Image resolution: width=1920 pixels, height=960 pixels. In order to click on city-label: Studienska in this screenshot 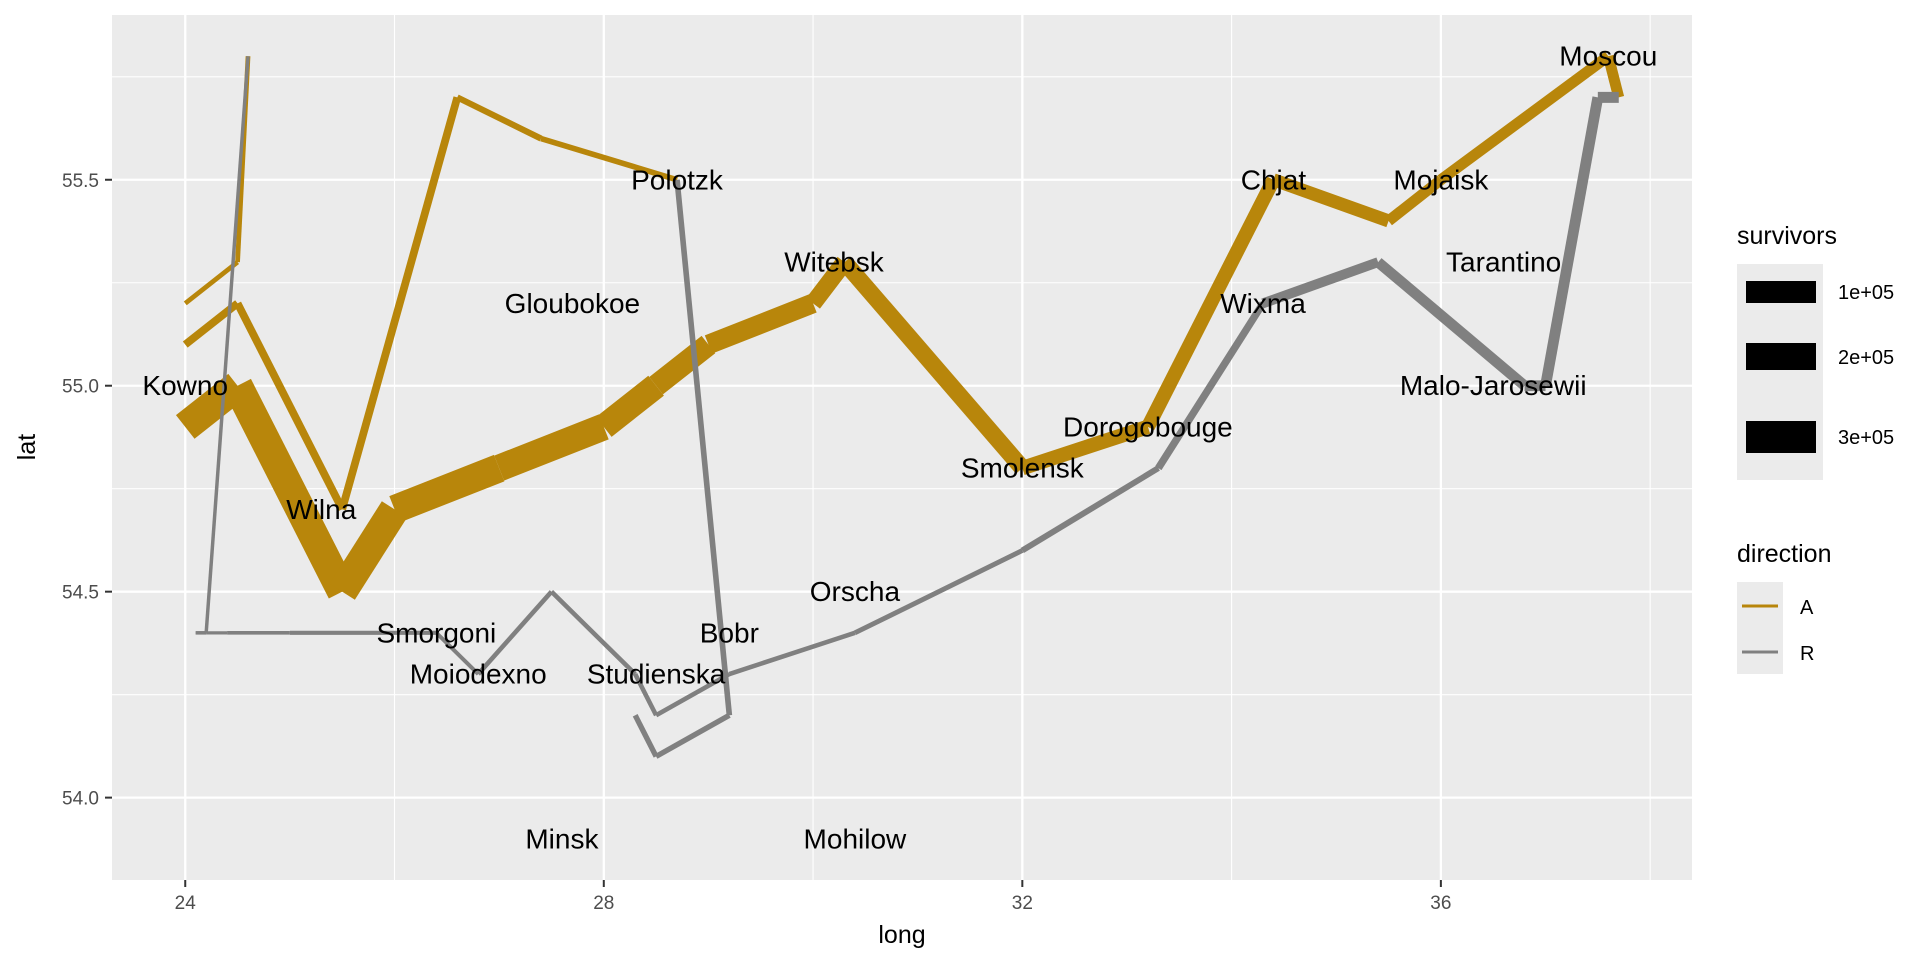, I will do `click(656, 674)`.